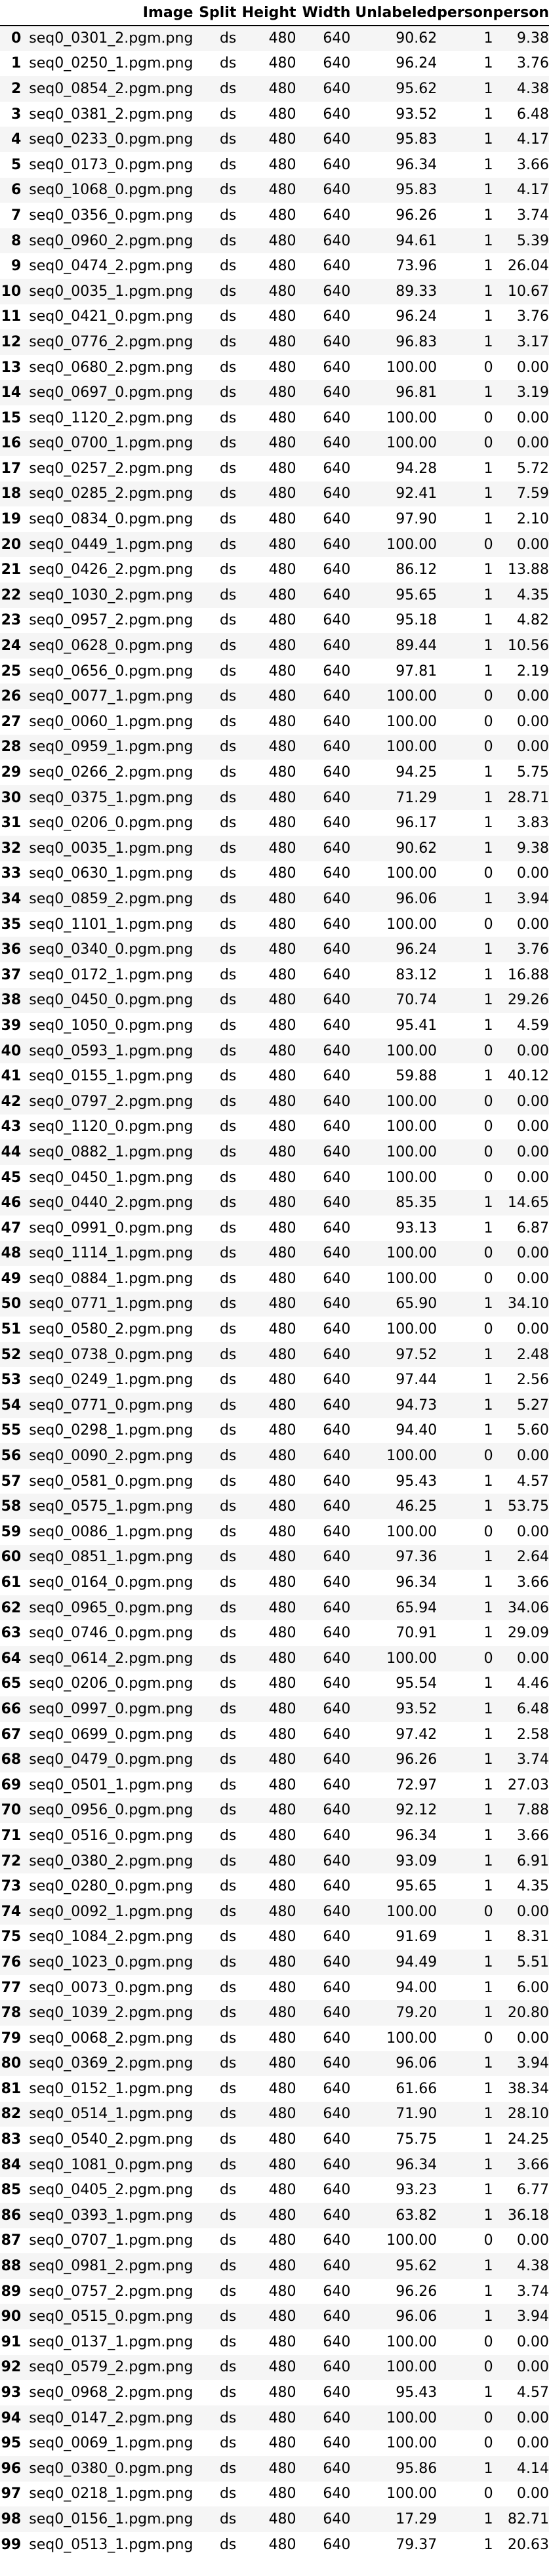 This screenshot has height=2576, width=549. Describe the element at coordinates (533, 2468) in the screenshot. I see `person-percent-cell: 4.14` at that location.